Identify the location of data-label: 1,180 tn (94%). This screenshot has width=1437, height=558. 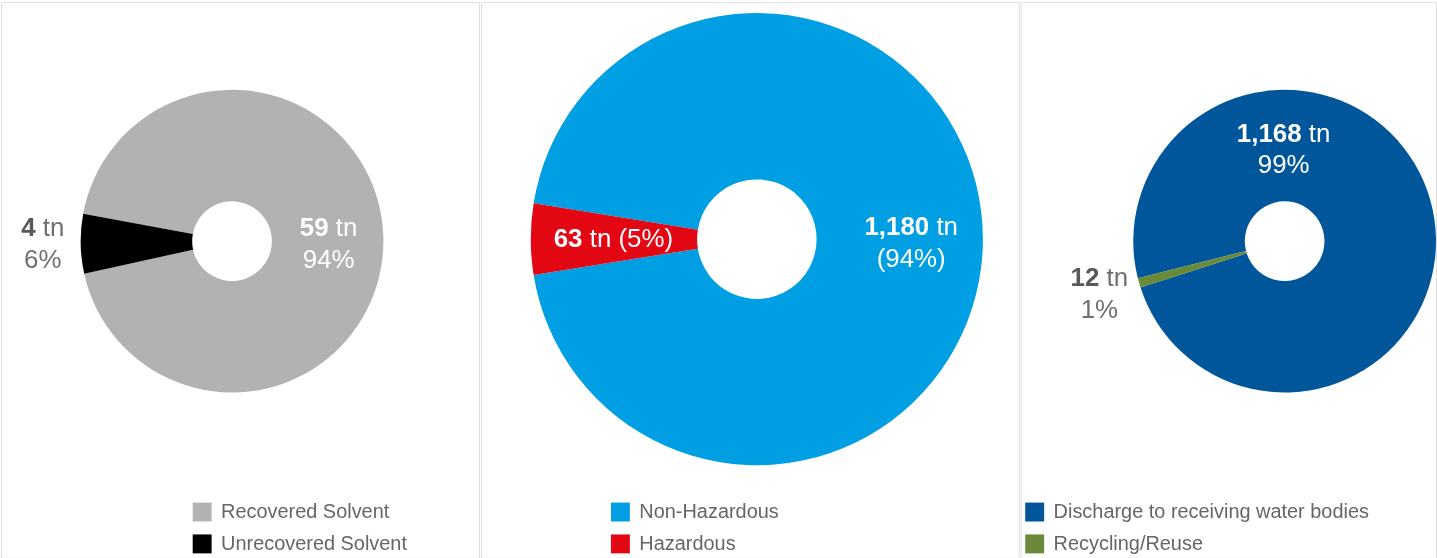
(911, 242).